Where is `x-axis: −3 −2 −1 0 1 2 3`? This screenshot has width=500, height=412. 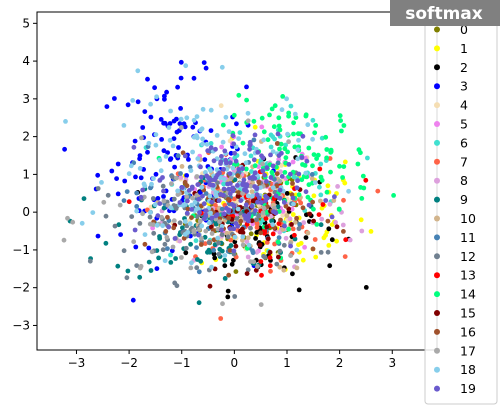 x-axis: −3 −2 −1 0 1 2 3 is located at coordinates (232, 360).